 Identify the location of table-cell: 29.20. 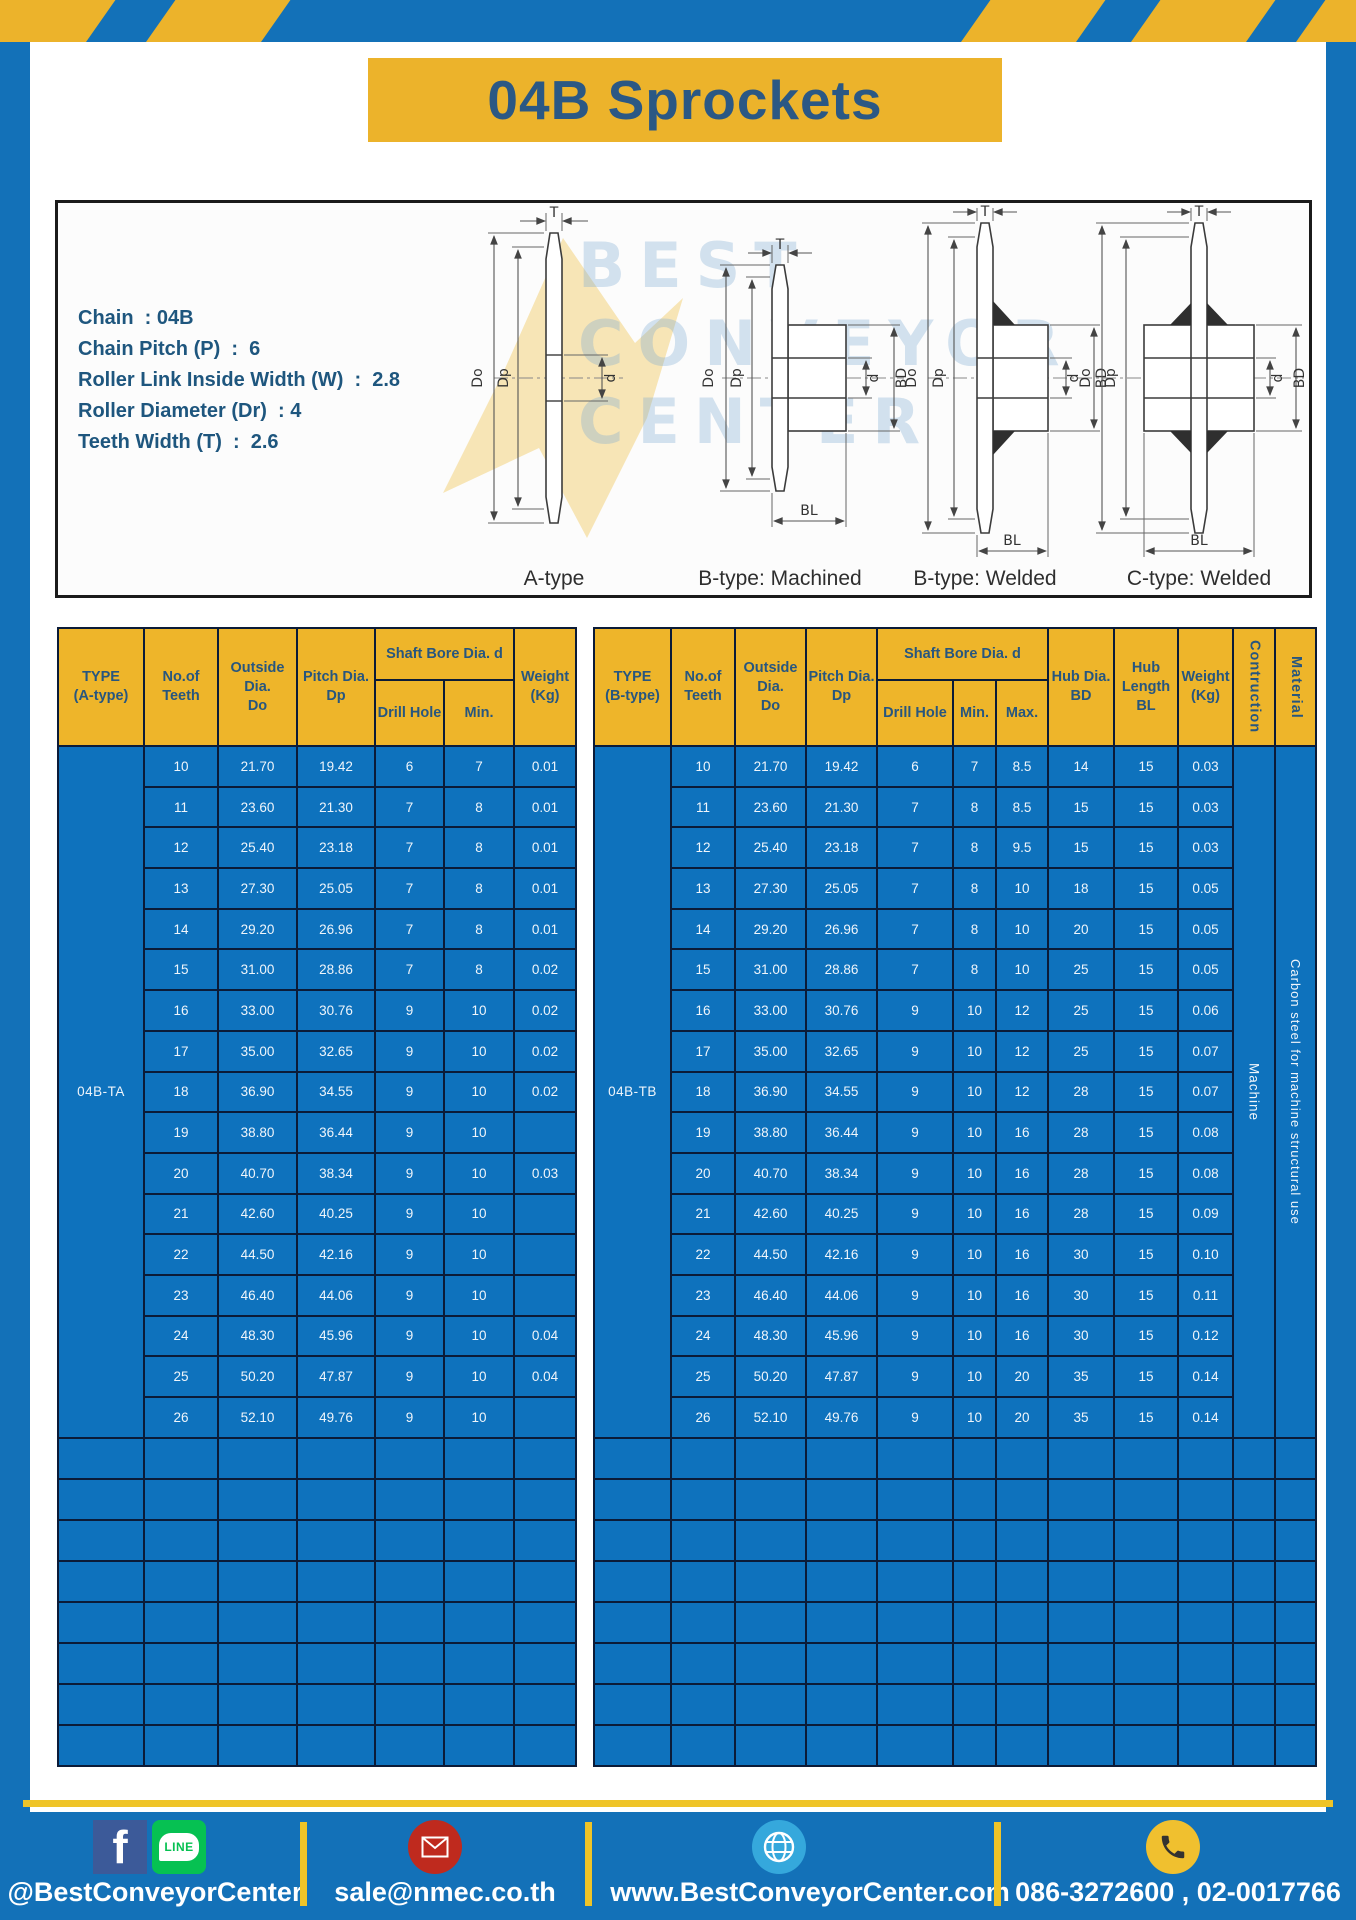
(257, 929).